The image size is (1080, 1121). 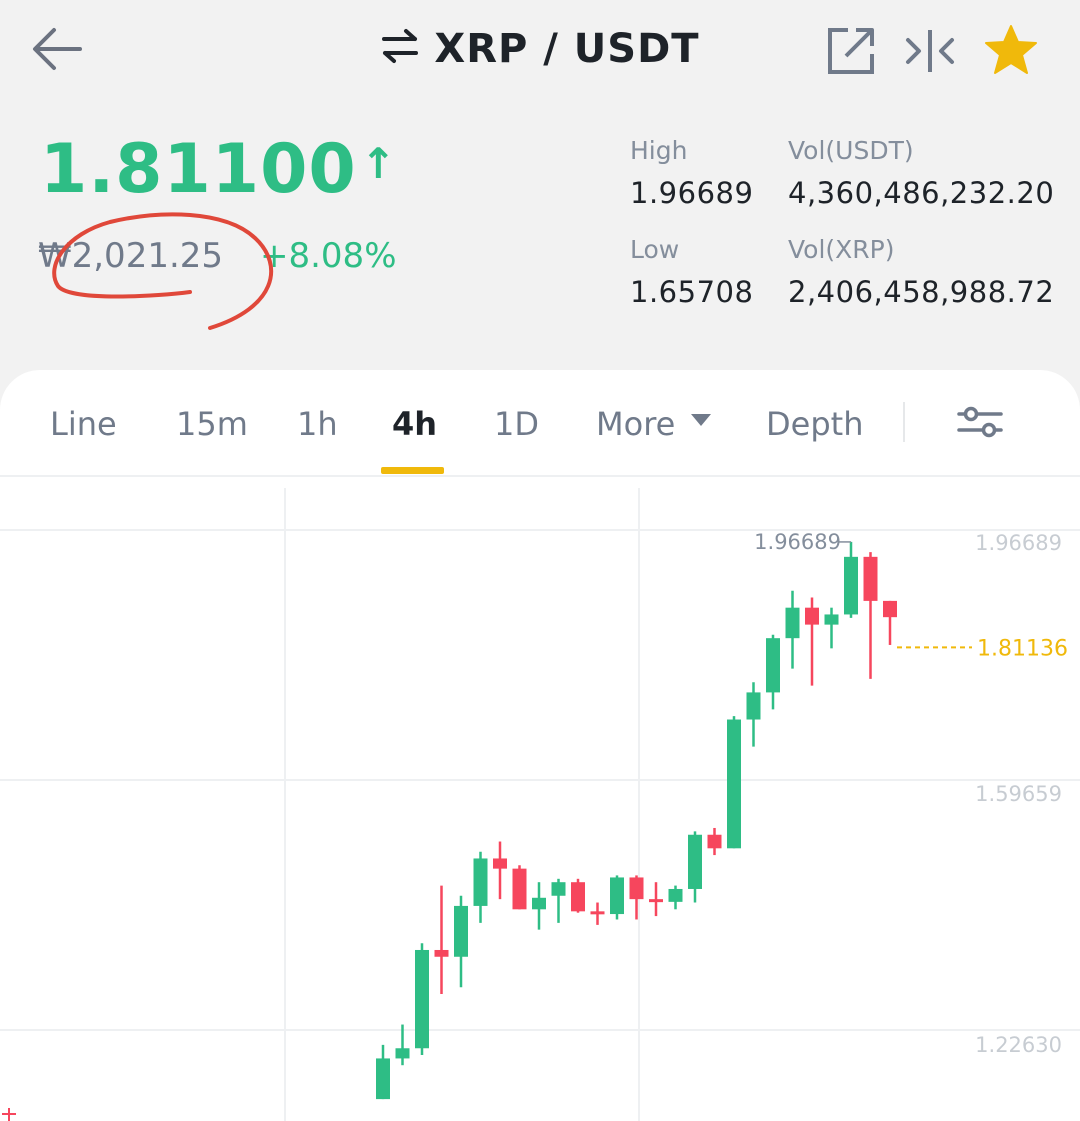 What do you see at coordinates (198, 169) in the screenshot?
I see `last-price-value: 1.81100` at bounding box center [198, 169].